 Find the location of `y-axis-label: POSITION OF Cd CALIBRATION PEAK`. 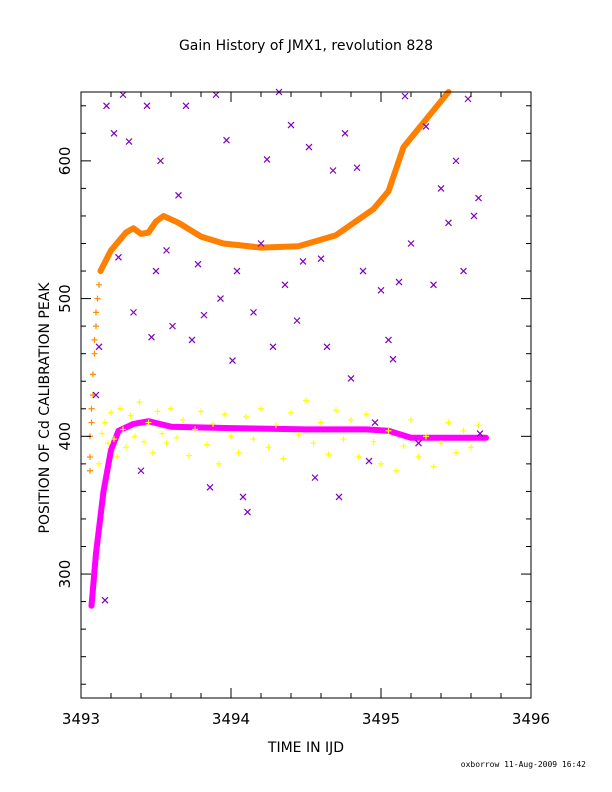

y-axis-label: POSITION OF Cd CALIBRATION PEAK is located at coordinates (45, 408).